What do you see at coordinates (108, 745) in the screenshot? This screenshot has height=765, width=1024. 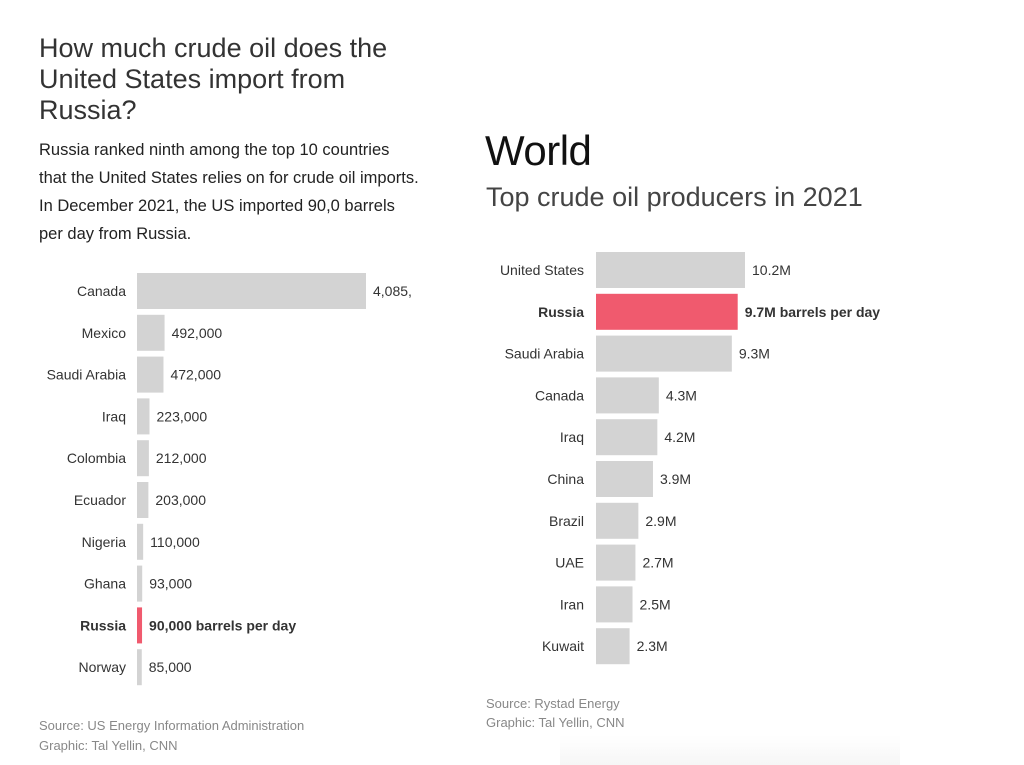 I see `left-graphic-credit: Graphic: Tal Yellin, CNN` at bounding box center [108, 745].